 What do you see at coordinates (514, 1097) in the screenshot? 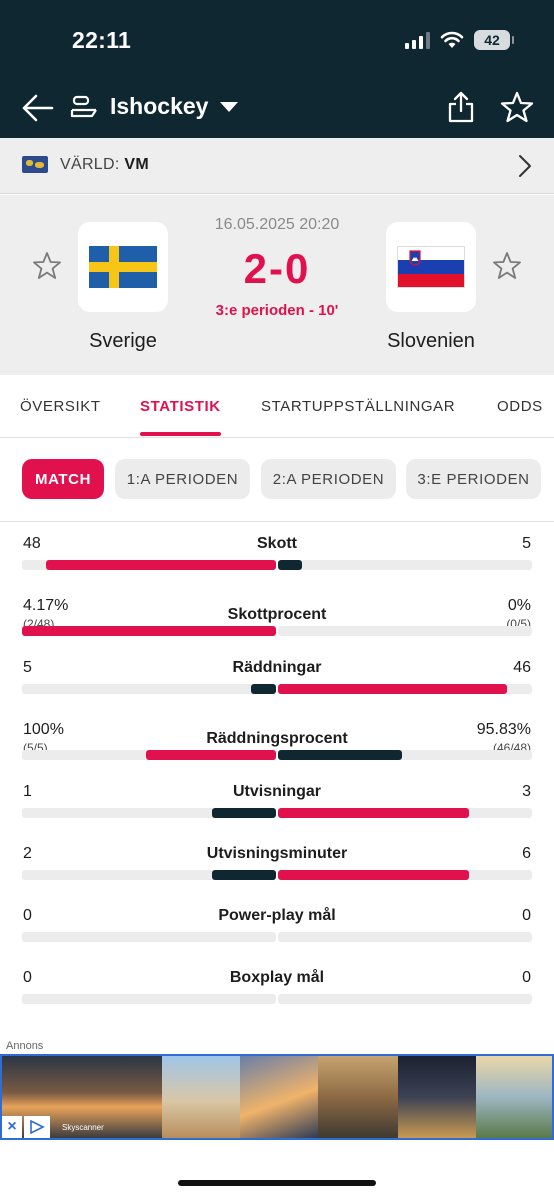
I see `ad-image-coast` at bounding box center [514, 1097].